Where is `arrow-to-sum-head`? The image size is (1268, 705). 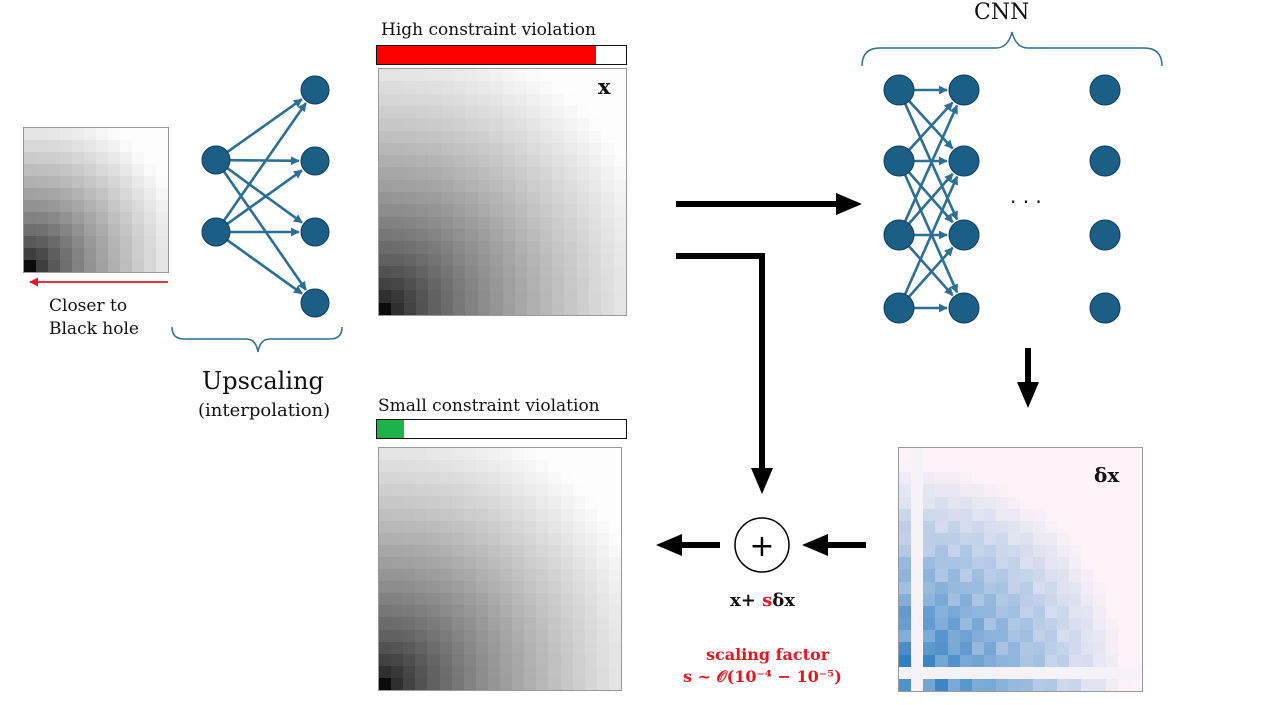
arrow-to-sum-head is located at coordinates (762, 481).